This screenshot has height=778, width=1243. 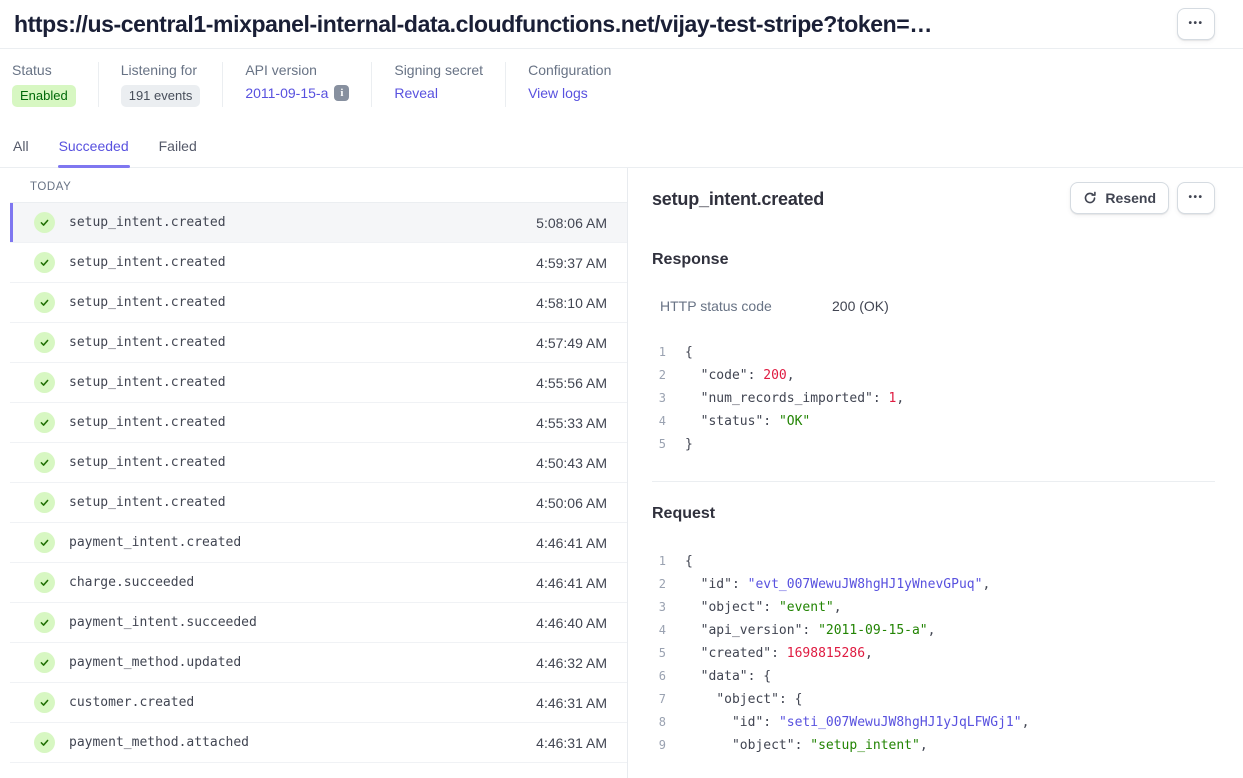 I want to click on event-row: setup_intent.created 4:57:49 AM, so click(x=318, y=343).